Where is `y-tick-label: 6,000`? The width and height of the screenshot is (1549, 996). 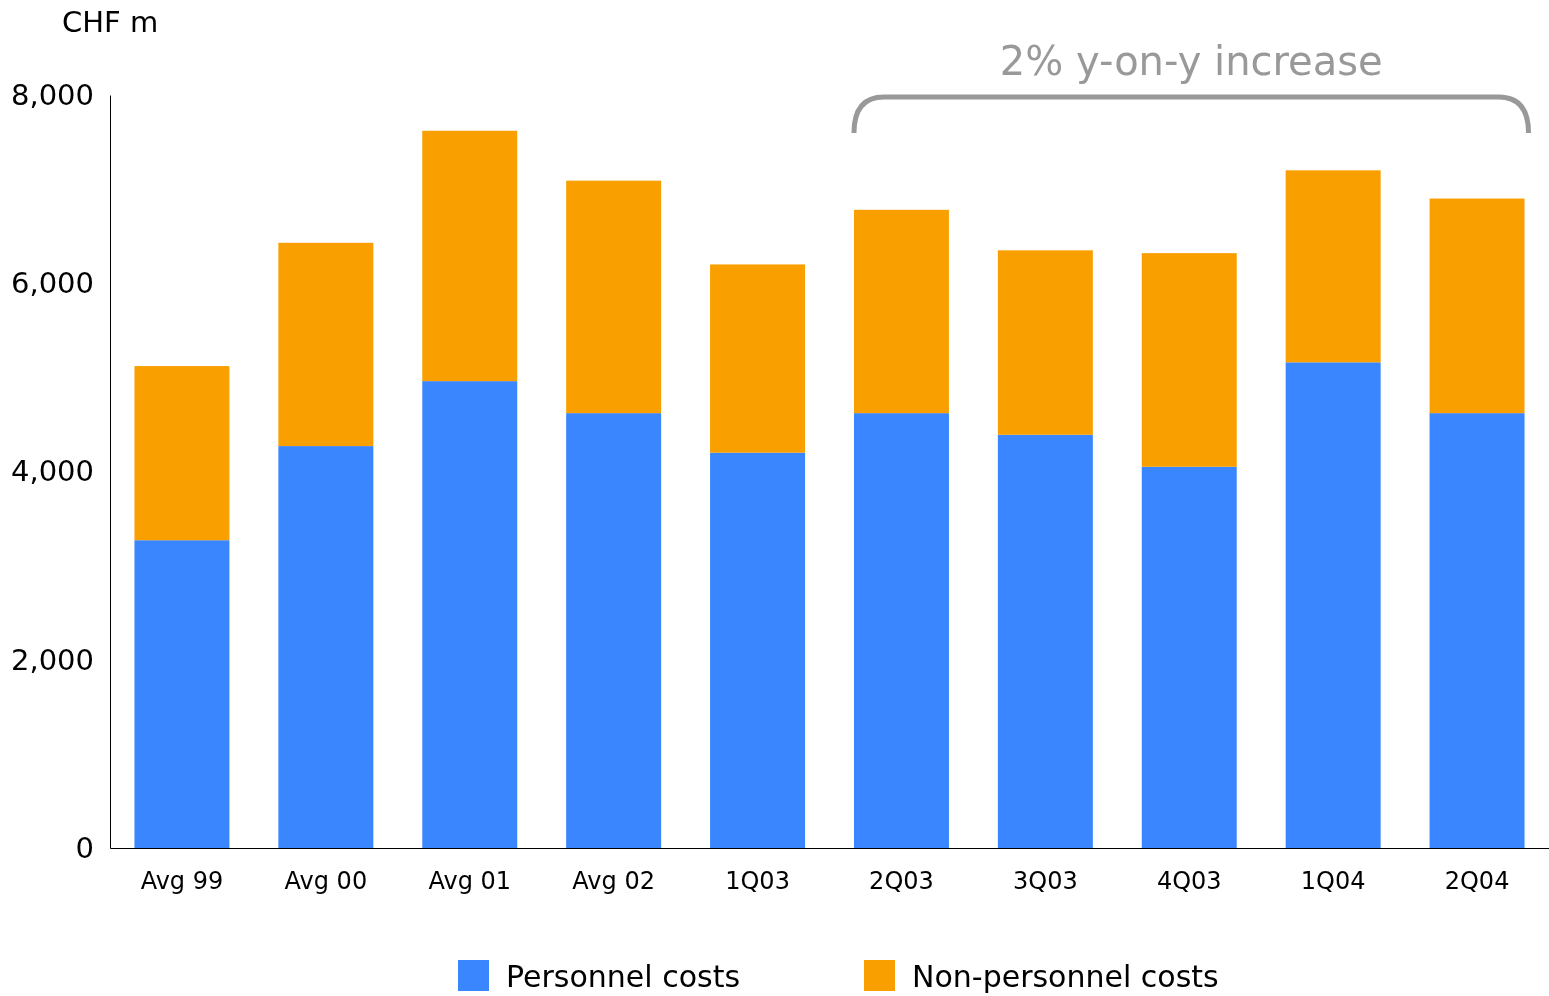 y-tick-label: 6,000 is located at coordinates (52, 283).